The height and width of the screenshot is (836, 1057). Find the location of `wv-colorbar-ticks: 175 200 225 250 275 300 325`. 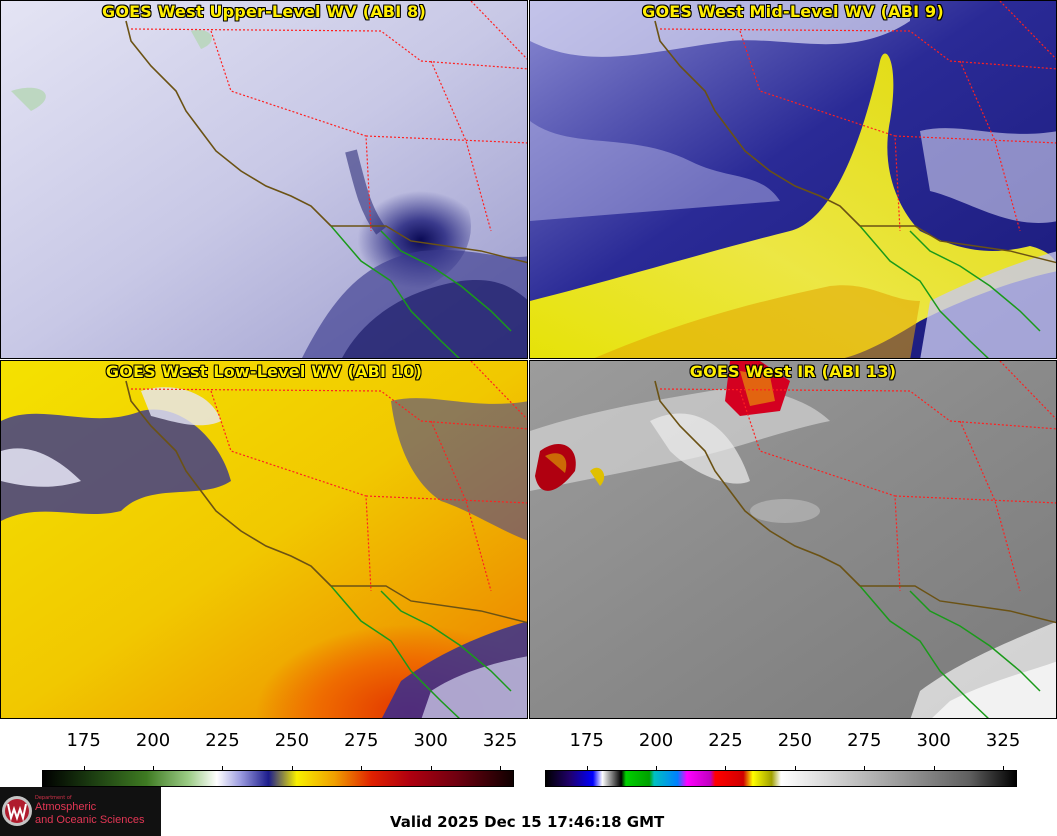

wv-colorbar-ticks: 175 200 225 250 275 300 325 is located at coordinates (280, 743).